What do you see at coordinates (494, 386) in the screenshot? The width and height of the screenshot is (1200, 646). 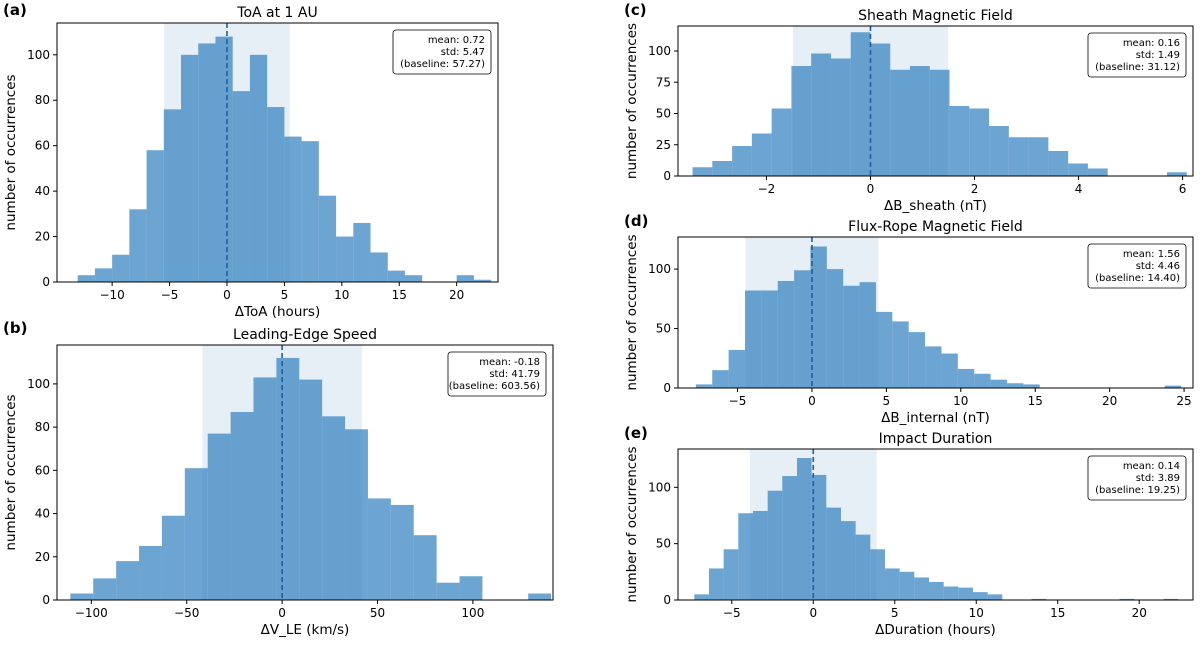 I see `stats-text: (baseline: 603.56)` at bounding box center [494, 386].